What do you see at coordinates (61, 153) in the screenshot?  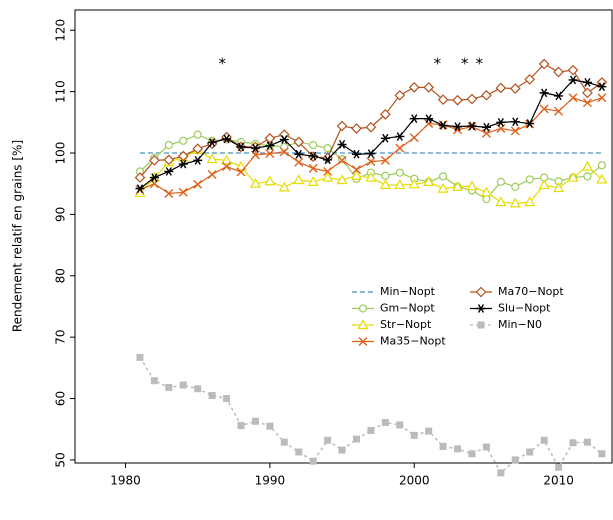 I see `y-tick-label: 100` at bounding box center [61, 153].